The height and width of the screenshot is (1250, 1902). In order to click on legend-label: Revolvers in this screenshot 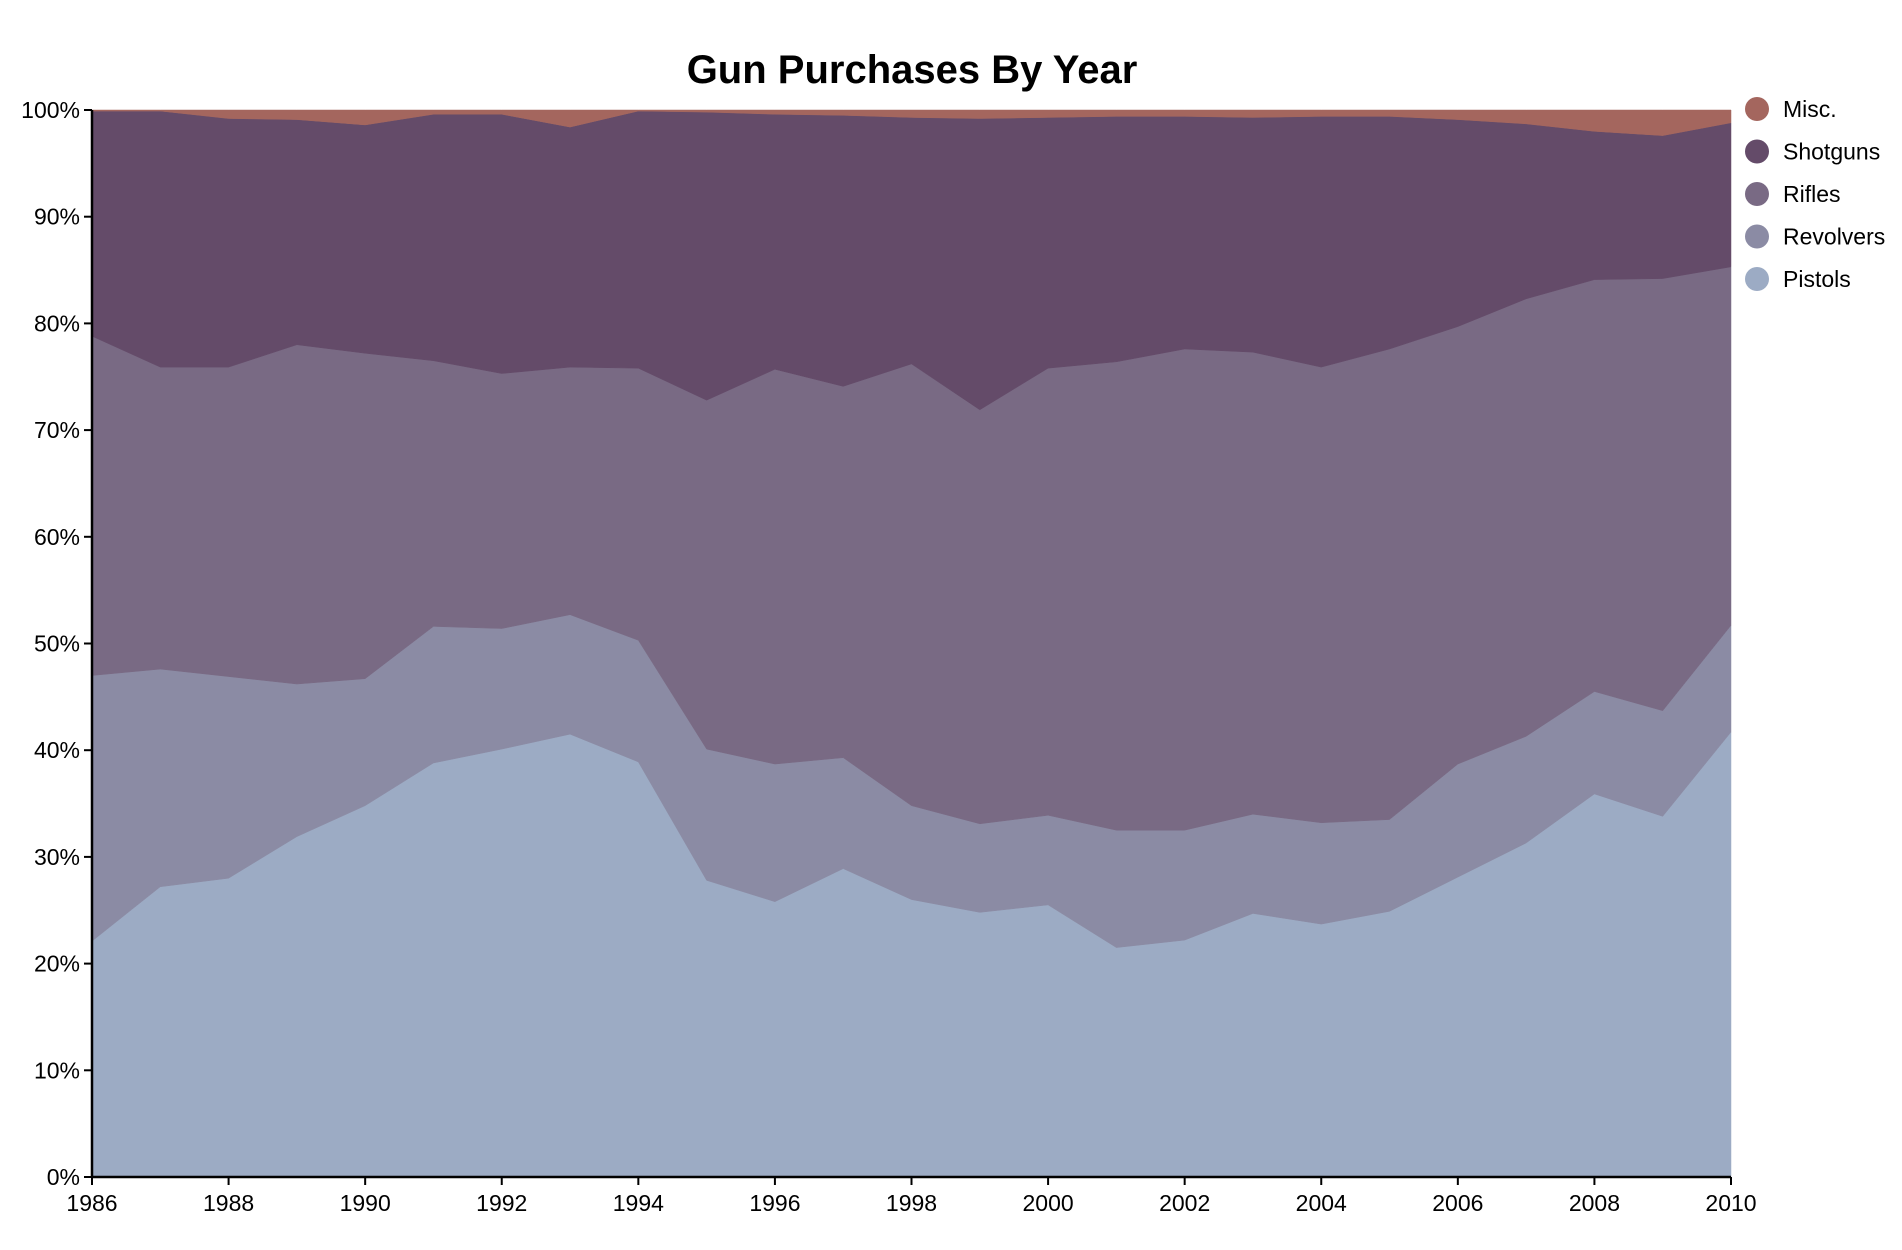, I will do `click(1834, 237)`.